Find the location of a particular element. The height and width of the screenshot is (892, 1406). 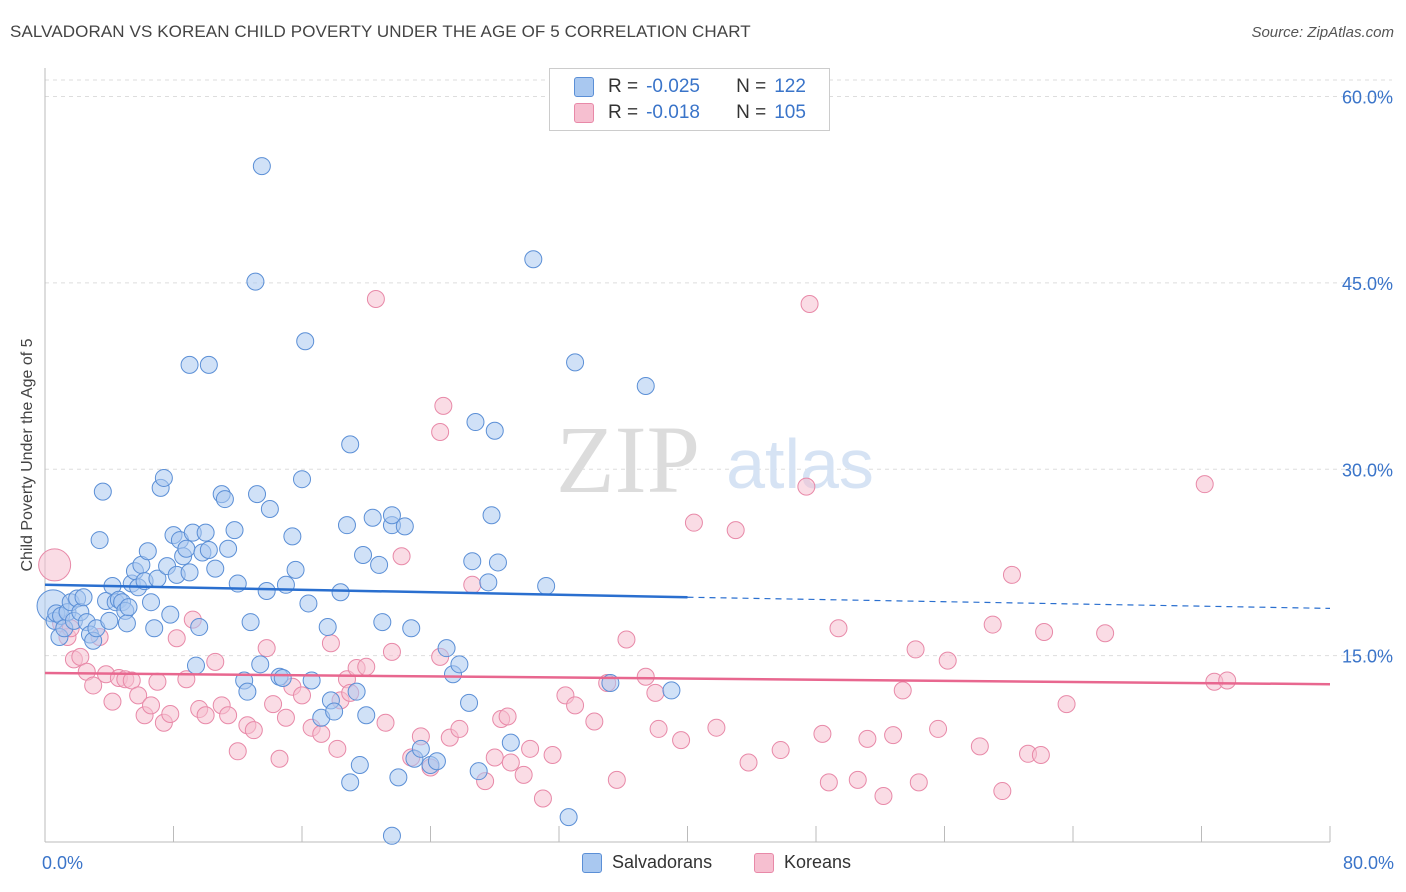

y-tick-labels: 15.0% 30.0% 45.0% 60.0% is located at coordinates (1367, 377).